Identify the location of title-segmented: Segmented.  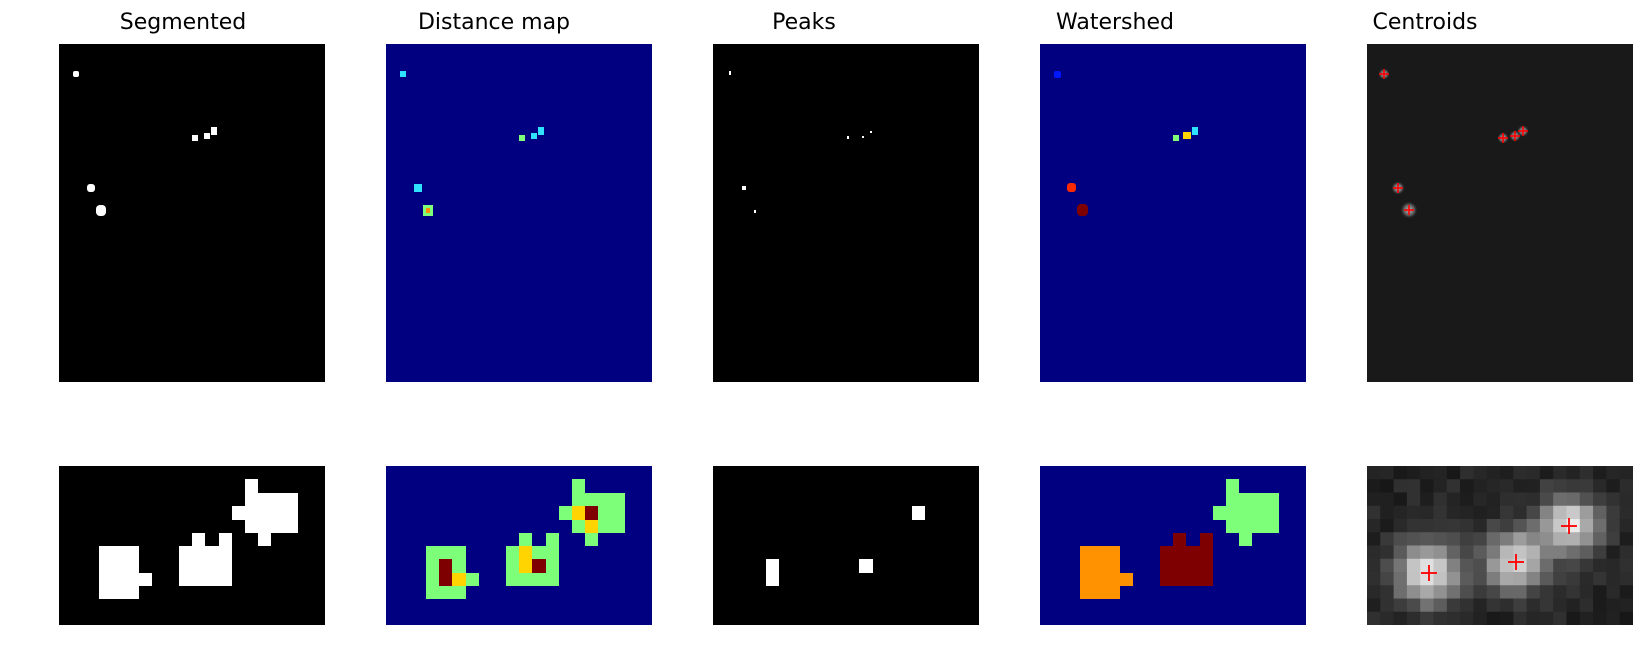
(183, 22).